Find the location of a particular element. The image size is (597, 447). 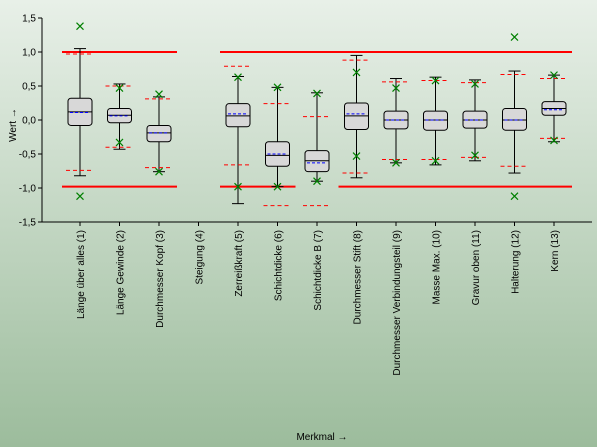

y-tick-label: -1,0 is located at coordinates (28, 189).